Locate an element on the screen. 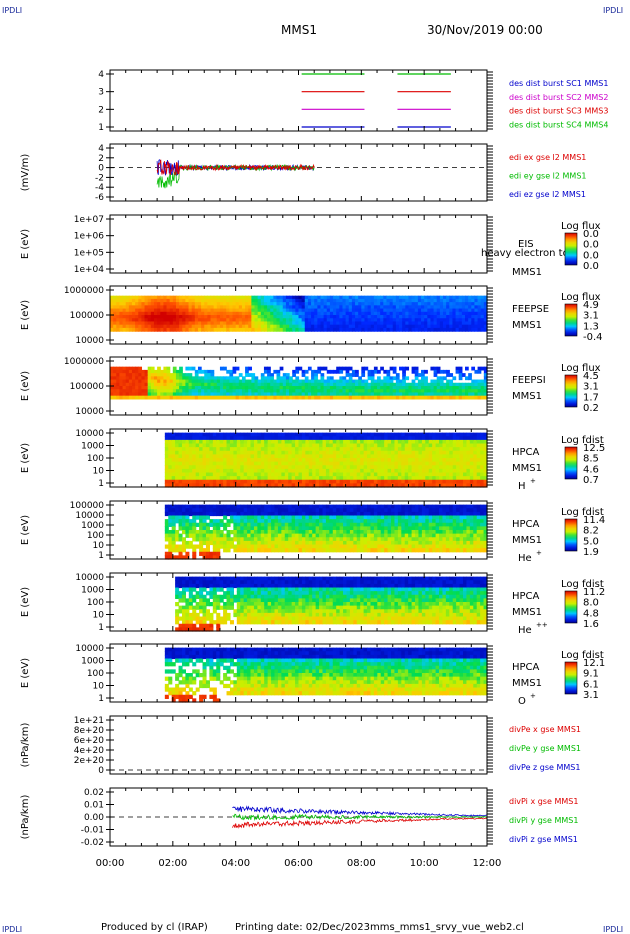 This screenshot has height=934, width=630. panel-hpca_h-cbar-tick: 8.5 is located at coordinates (591, 459).